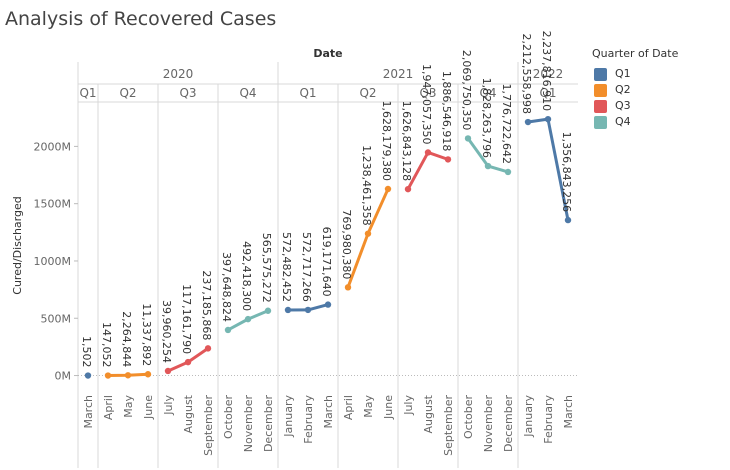  Describe the element at coordinates (487, 93) in the screenshot. I see `quarter-label-2021-Q4: Q4` at that location.